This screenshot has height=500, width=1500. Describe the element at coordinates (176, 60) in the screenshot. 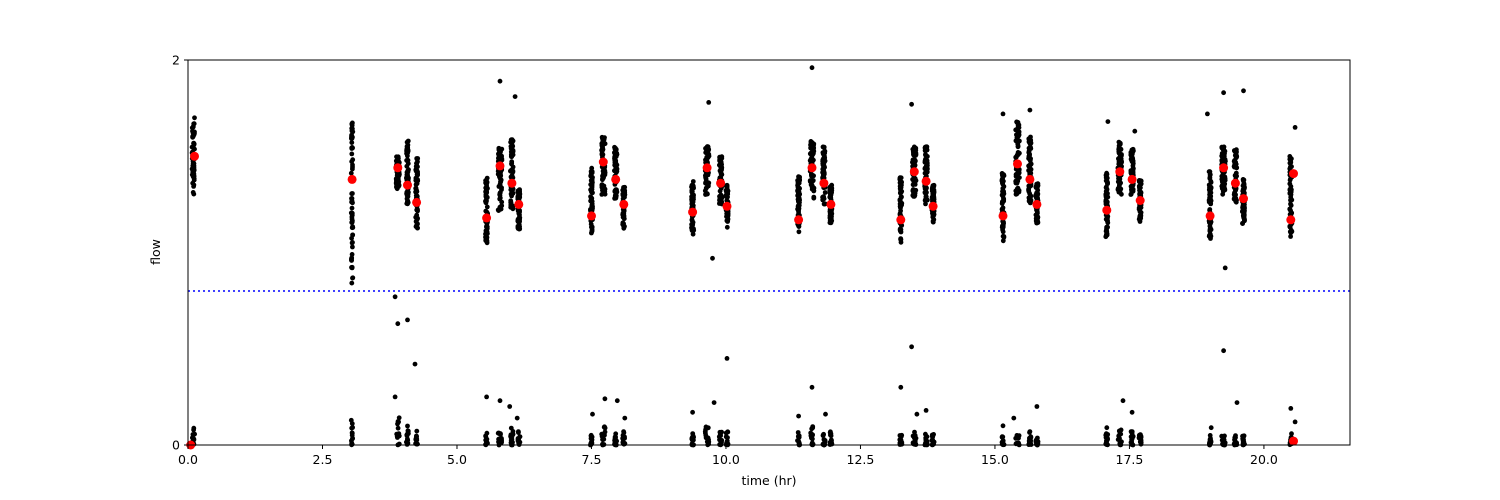

I see `y-tick-label: 2` at that location.